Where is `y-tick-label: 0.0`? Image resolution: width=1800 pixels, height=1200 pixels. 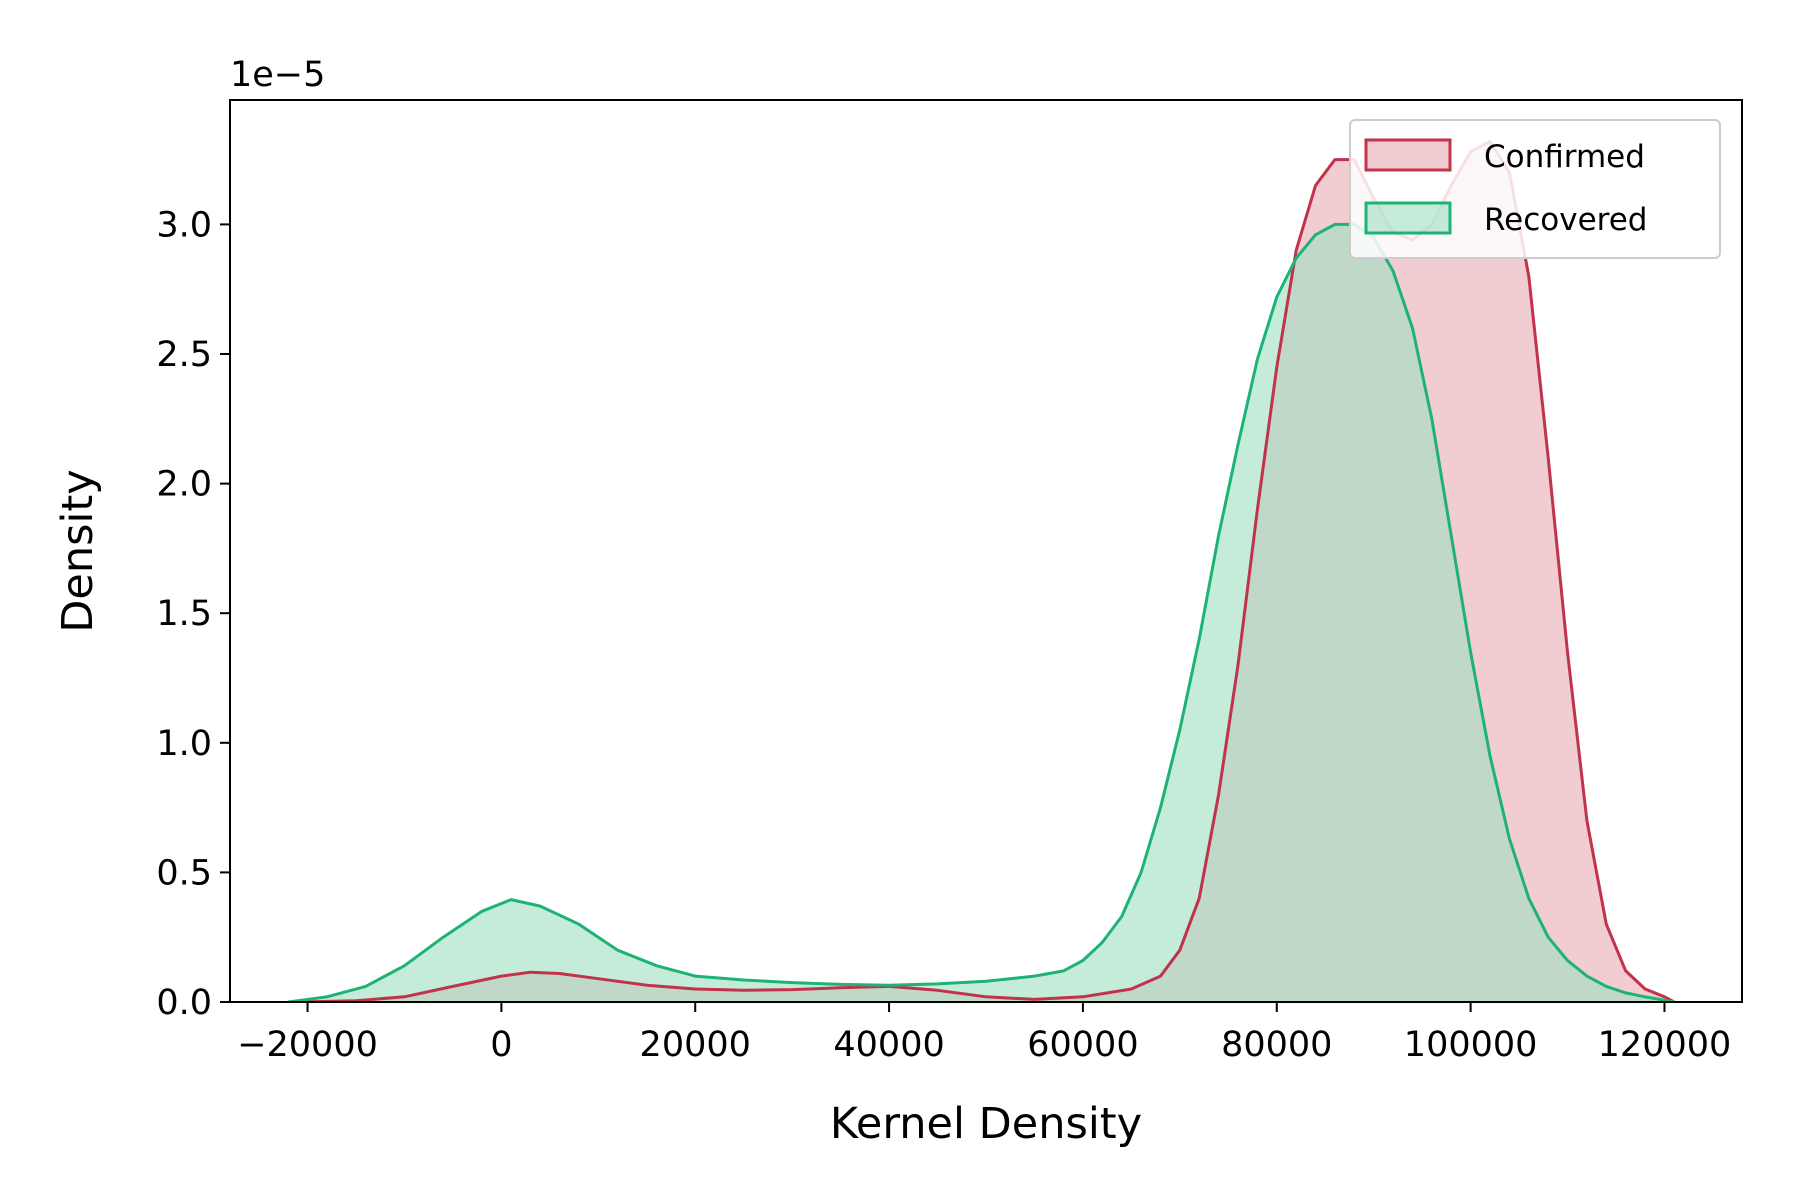 y-tick-label: 0.0 is located at coordinates (184, 1003).